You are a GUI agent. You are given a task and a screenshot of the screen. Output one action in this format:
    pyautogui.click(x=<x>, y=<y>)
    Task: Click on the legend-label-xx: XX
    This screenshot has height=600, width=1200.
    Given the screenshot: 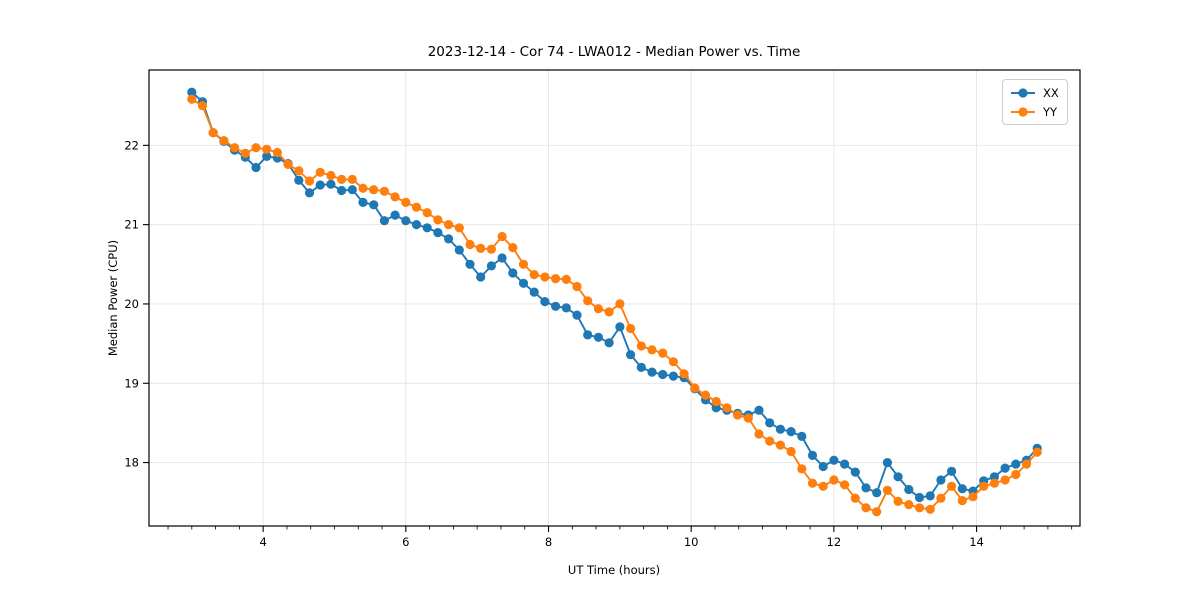 What is the action you would take?
    pyautogui.click(x=1051, y=92)
    